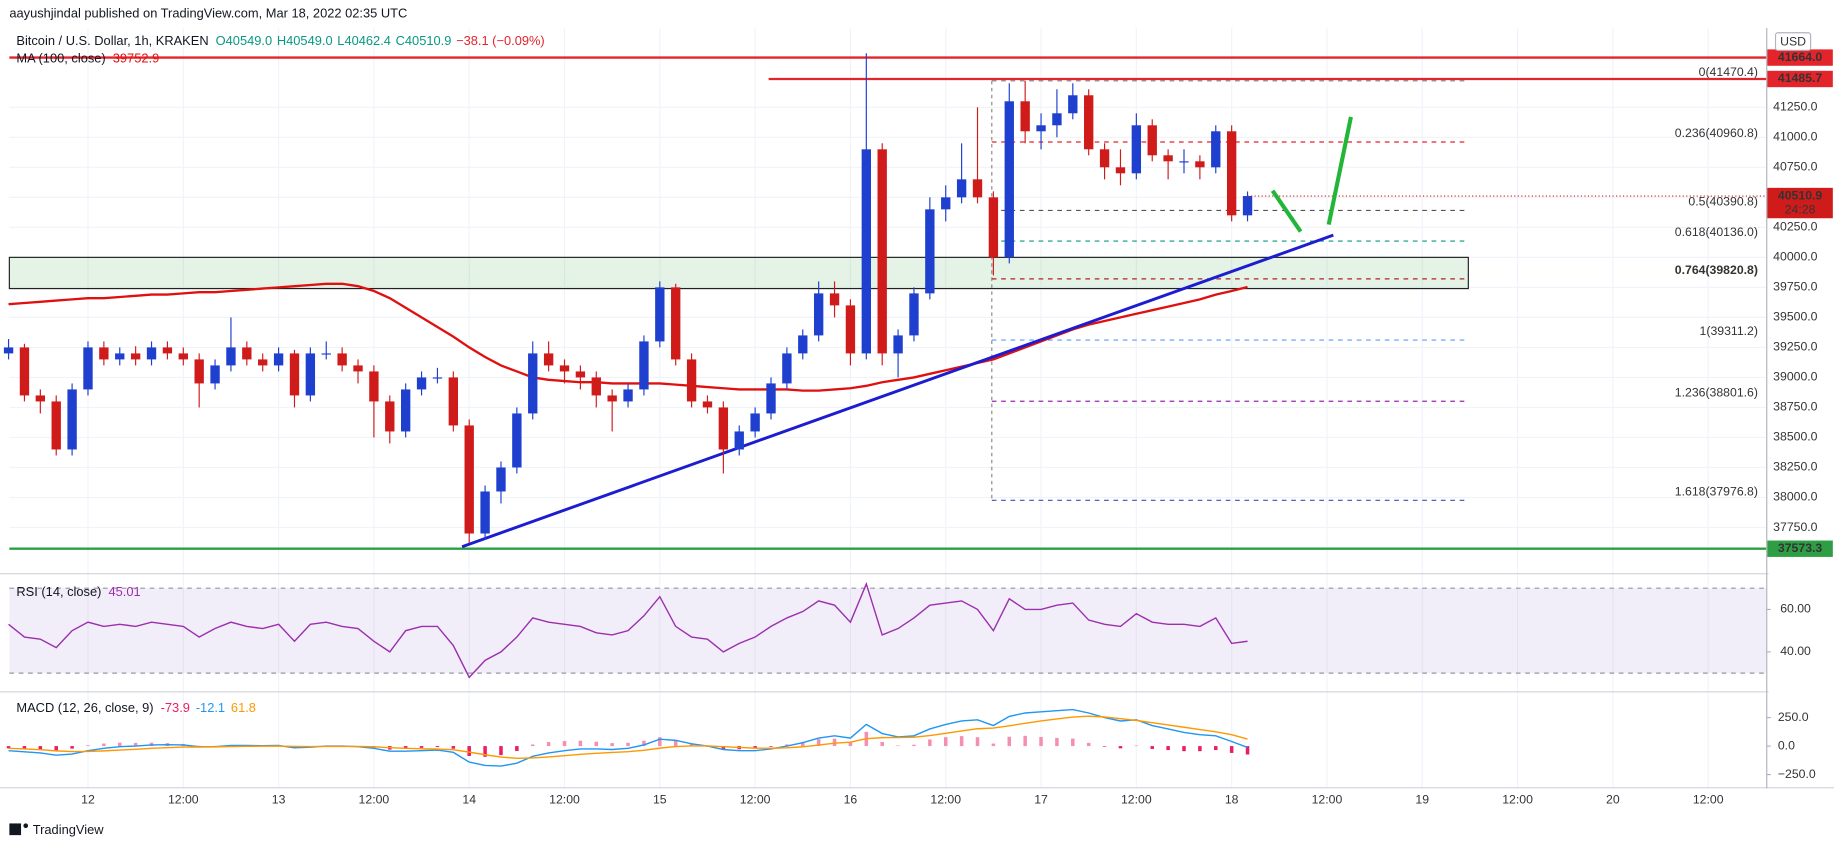 This screenshot has width=1834, height=848. What do you see at coordinates (1716, 491) in the screenshot?
I see `fib-label: 1.618(37976.8)` at bounding box center [1716, 491].